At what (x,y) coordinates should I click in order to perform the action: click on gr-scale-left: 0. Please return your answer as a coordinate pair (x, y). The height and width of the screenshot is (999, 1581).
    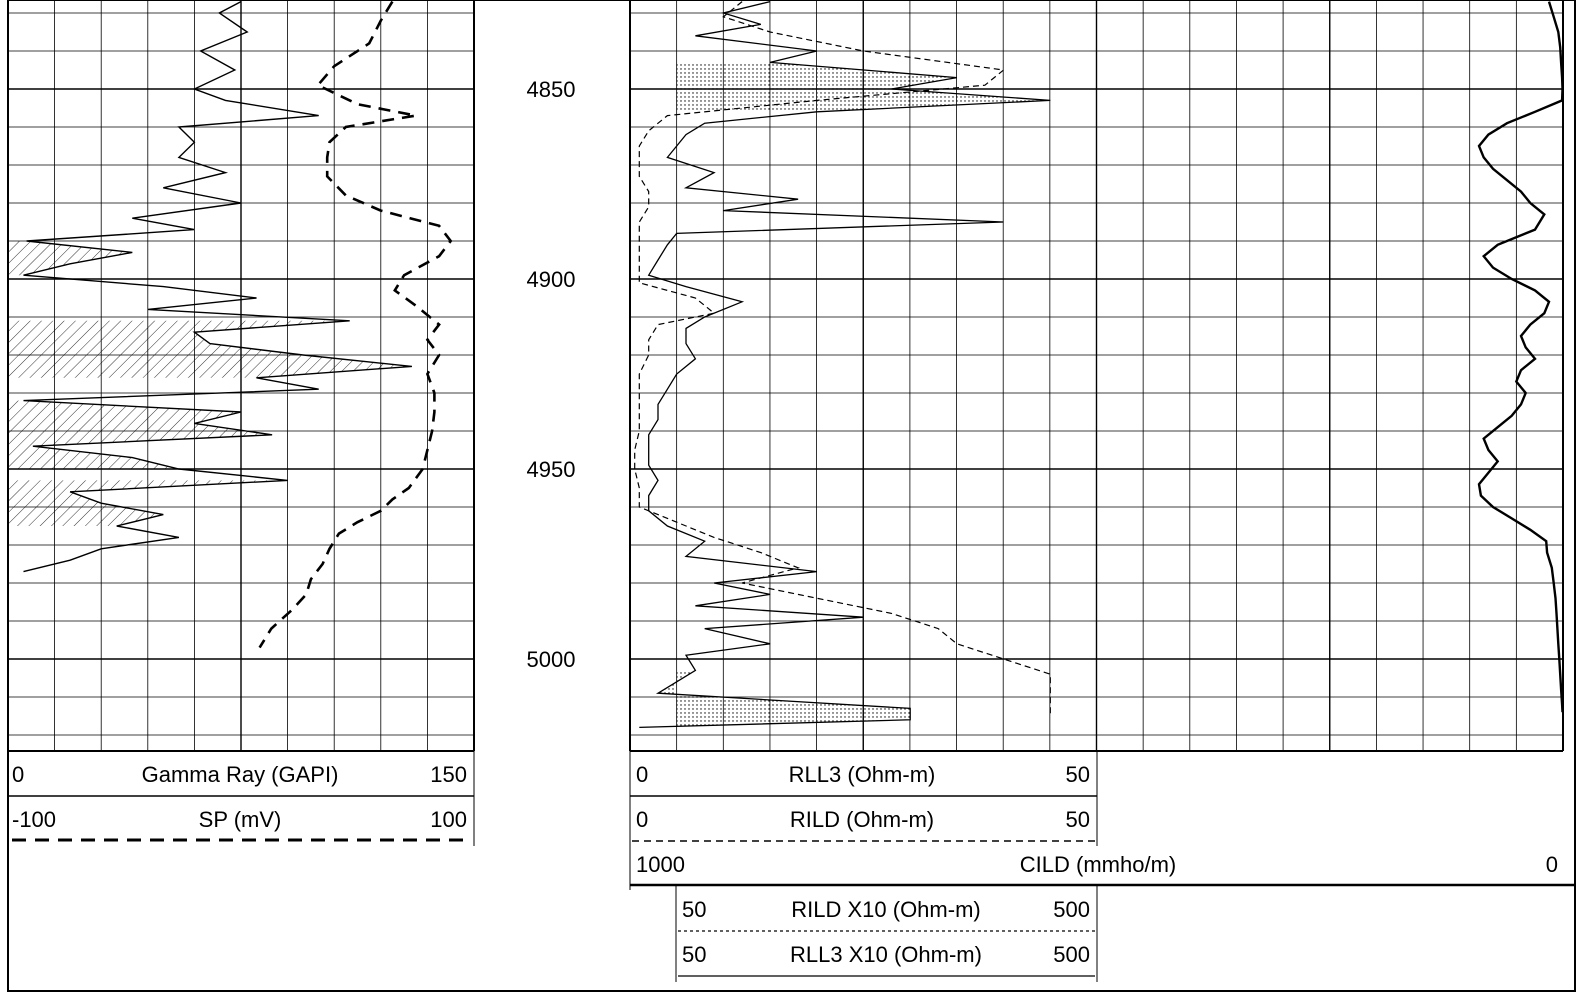
    Looking at the image, I should click on (18, 774).